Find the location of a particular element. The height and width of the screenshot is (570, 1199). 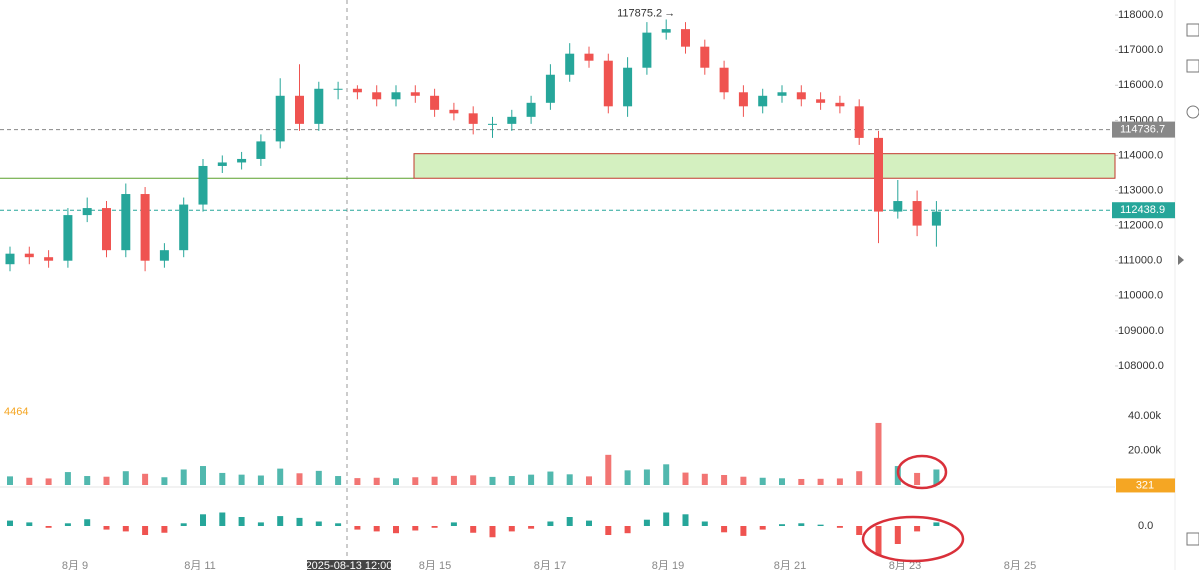

y-tick-label: 112000.0 is located at coordinates (1140, 226).